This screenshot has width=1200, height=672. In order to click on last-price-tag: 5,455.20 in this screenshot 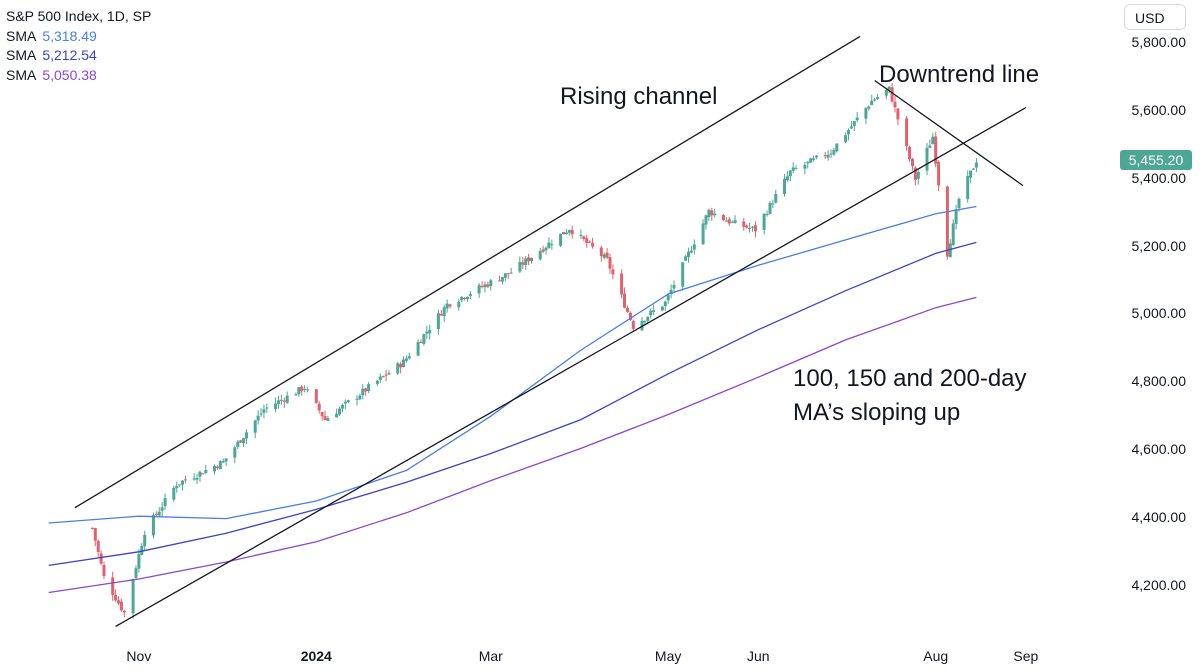, I will do `click(1156, 160)`.